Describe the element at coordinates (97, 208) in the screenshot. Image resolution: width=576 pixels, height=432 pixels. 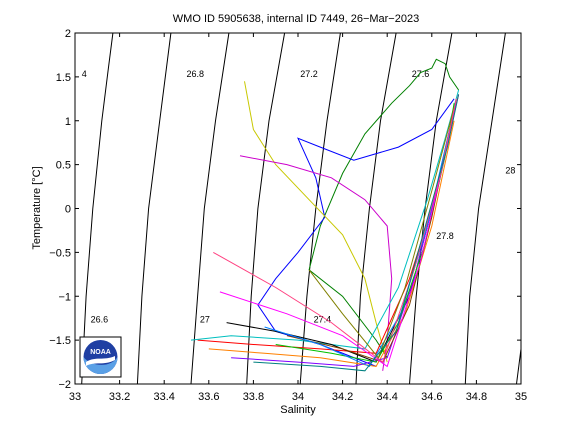
I see `density-contour-26.4` at that location.